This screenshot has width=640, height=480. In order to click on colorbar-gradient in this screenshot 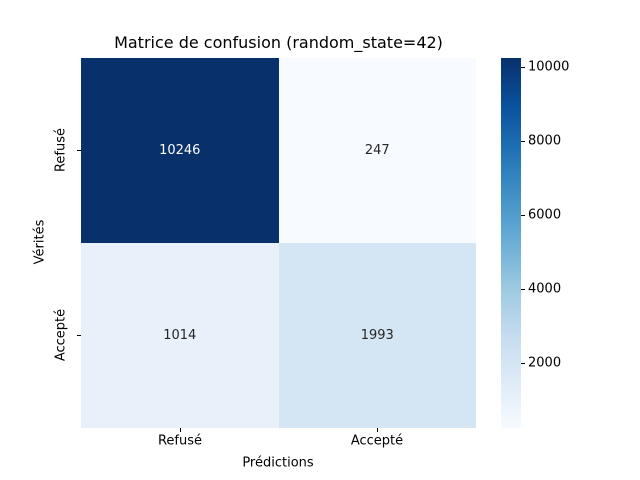, I will do `click(511, 243)`.